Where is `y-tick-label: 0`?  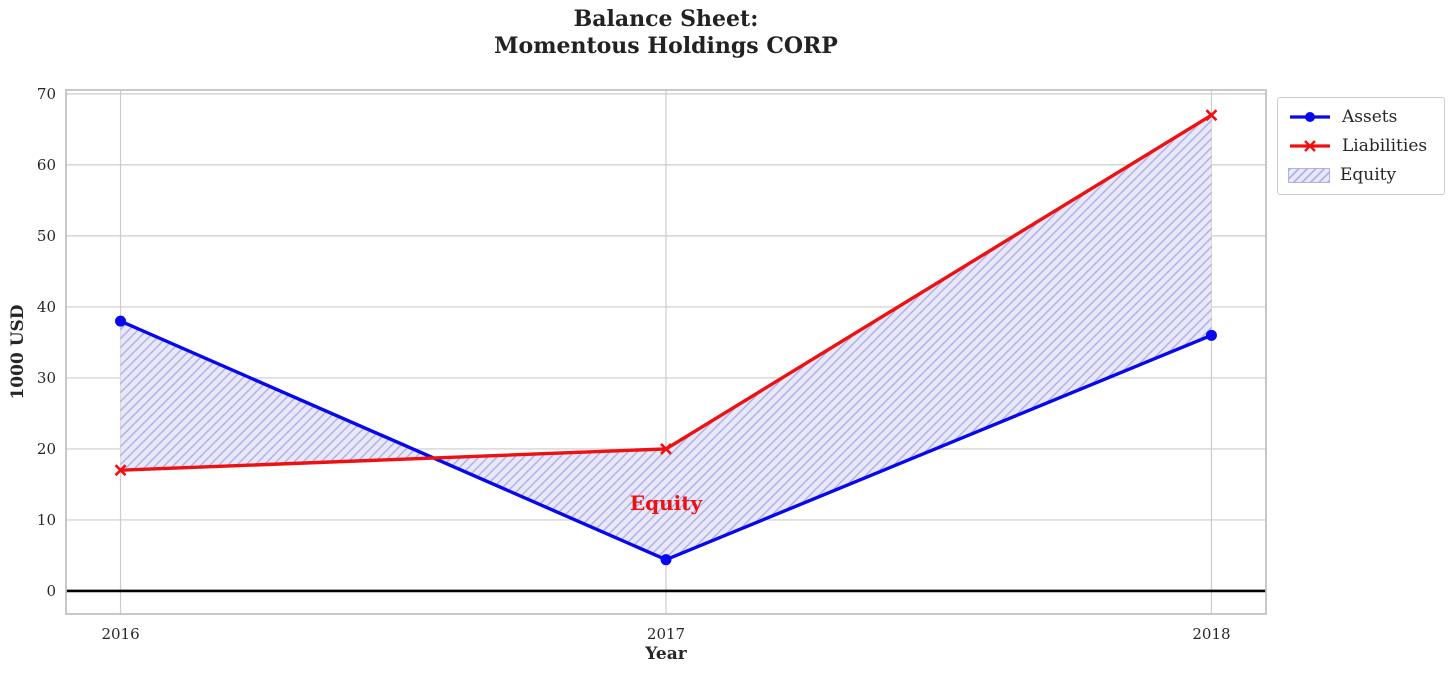 y-tick-label: 0 is located at coordinates (51, 591).